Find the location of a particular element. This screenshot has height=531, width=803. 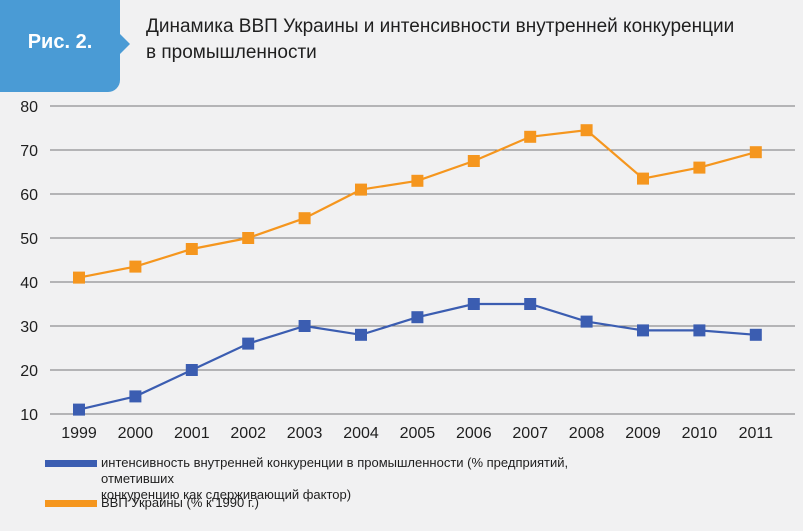

x-tick-label: 2004 is located at coordinates (361, 433).